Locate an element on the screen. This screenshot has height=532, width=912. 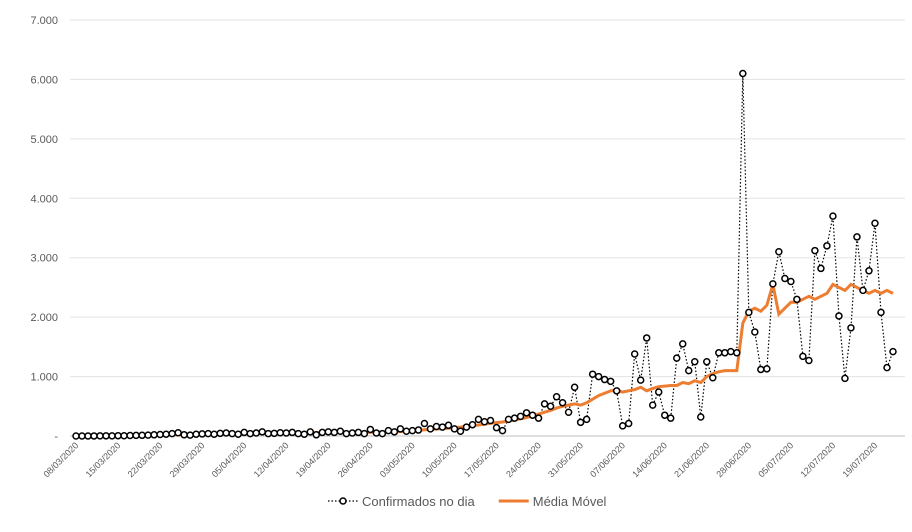
y-tick-label: 6.000 is located at coordinates (44, 80).